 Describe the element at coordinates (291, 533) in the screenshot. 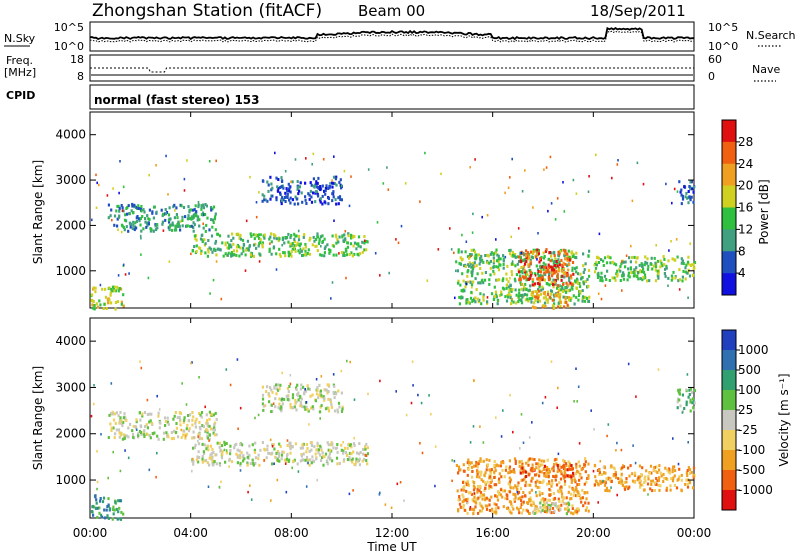

I see `x-tick-label: 08:00` at that location.